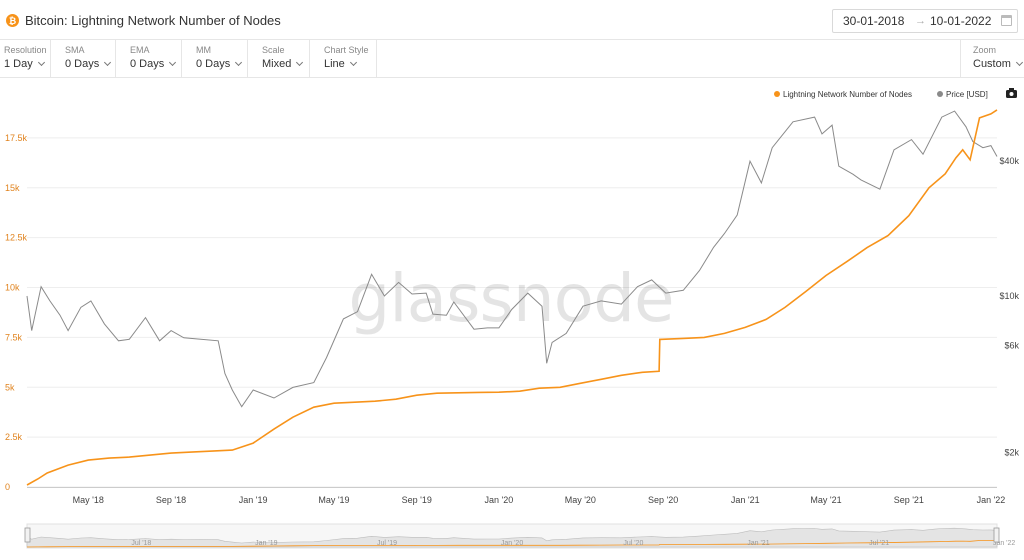 Image resolution: width=1024 pixels, height=560 pixels. I want to click on ema-select: EMA 0 Days, so click(154, 58).